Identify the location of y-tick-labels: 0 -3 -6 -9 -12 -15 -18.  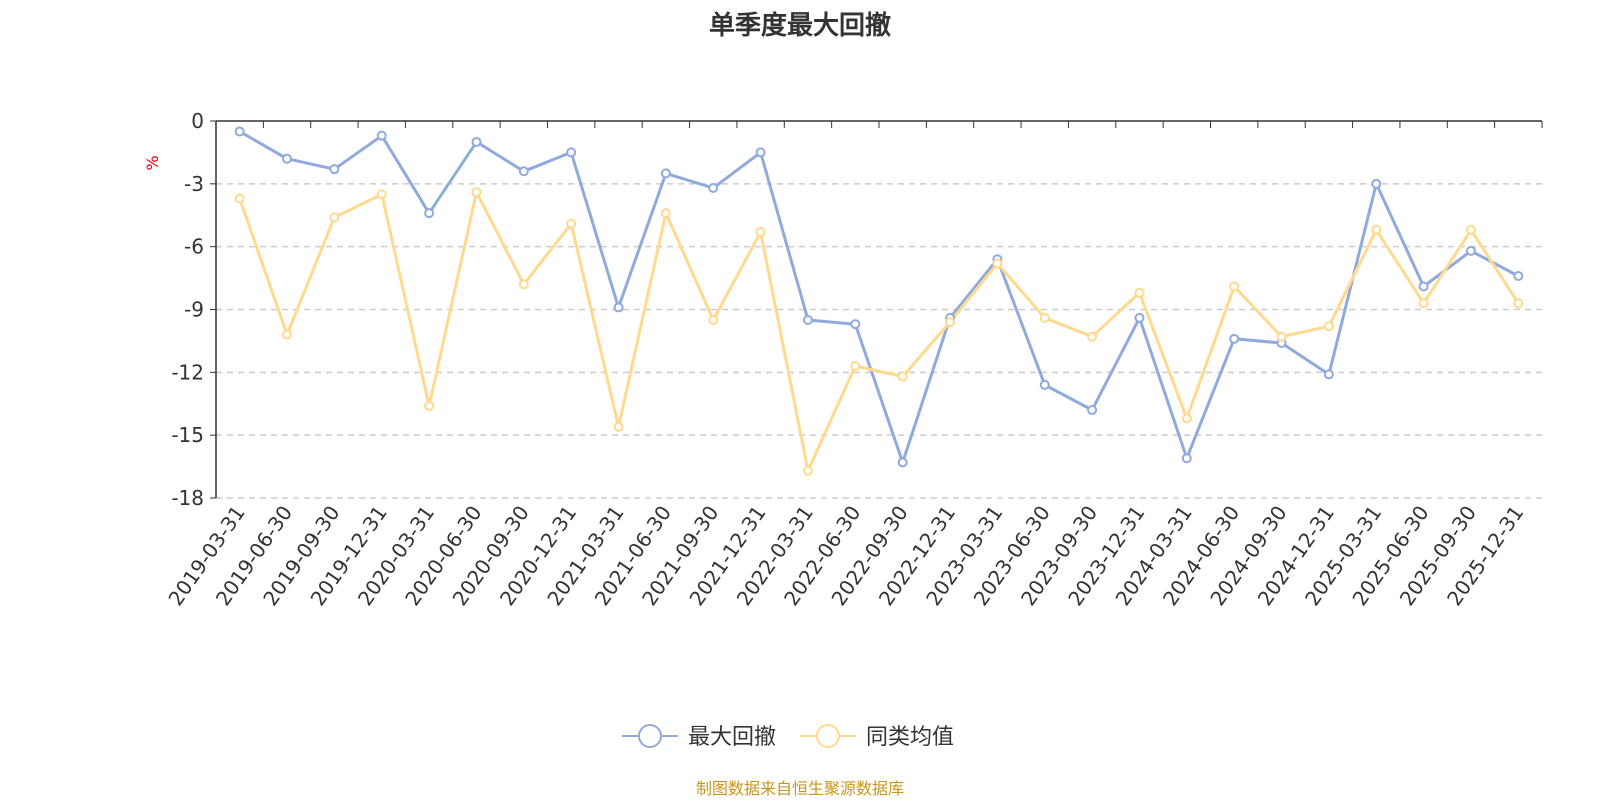
(187, 309).